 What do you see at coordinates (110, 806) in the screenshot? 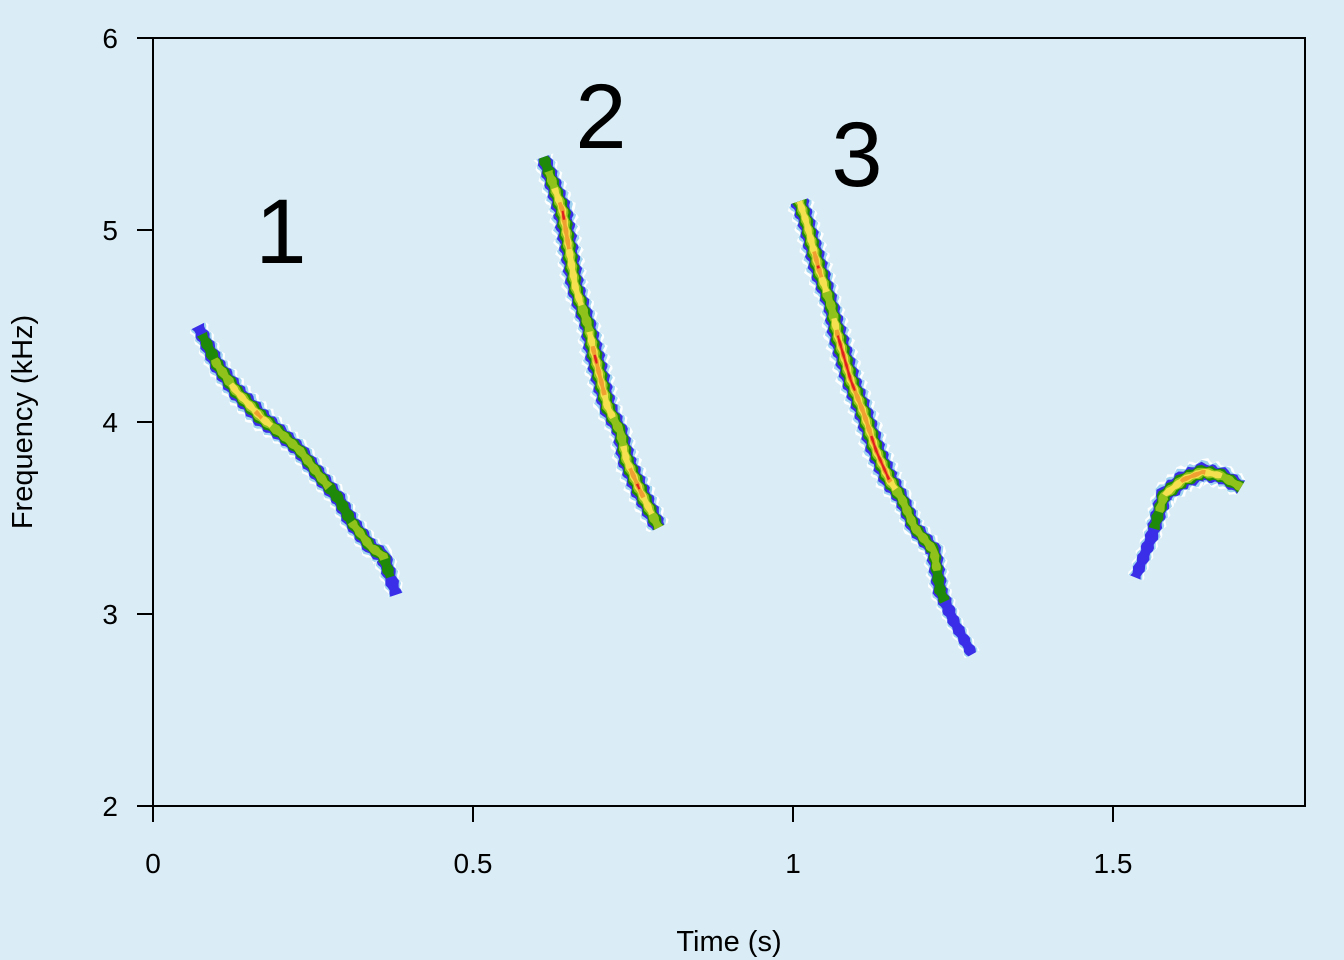
I see `y-tick-label: 2` at bounding box center [110, 806].